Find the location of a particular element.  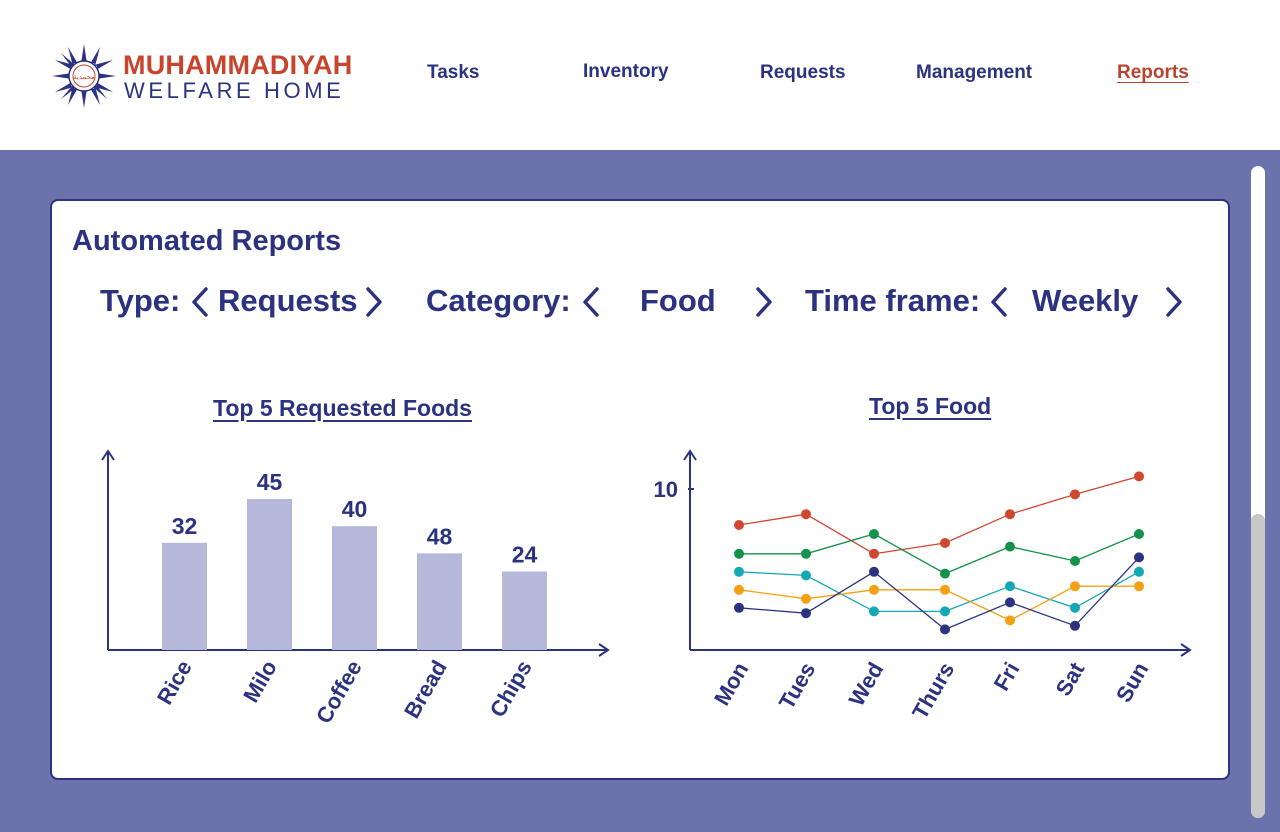

report-title: Automated Reports is located at coordinates (207, 241).